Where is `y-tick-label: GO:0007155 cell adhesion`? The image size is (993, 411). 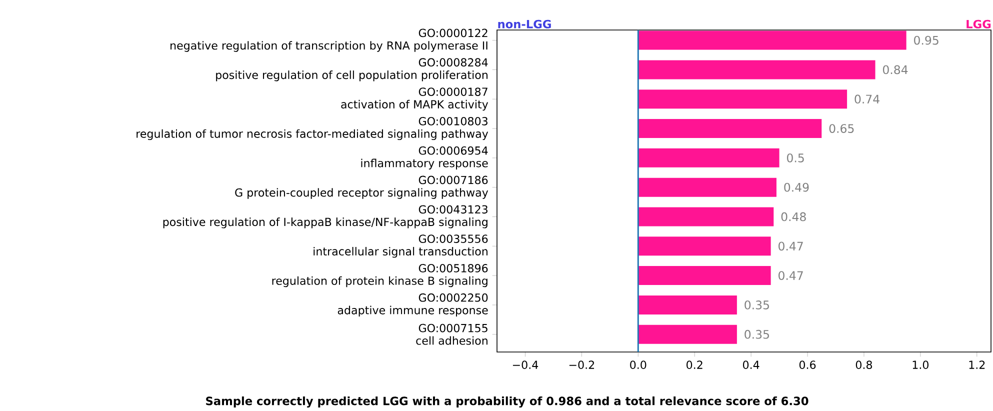 y-tick-label: GO:0007155 cell adhesion is located at coordinates (452, 334).